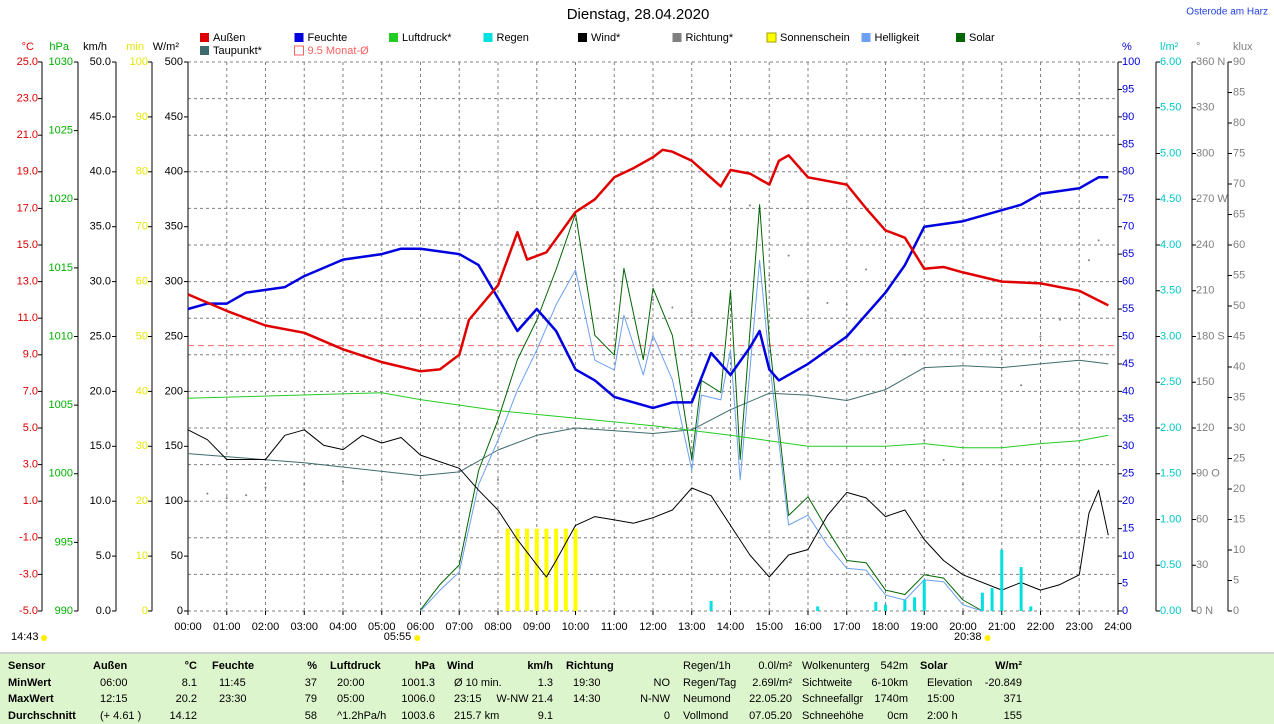 Image resolution: width=1274 pixels, height=724 pixels. I want to click on stats-cell: Elevation, so click(949, 683).